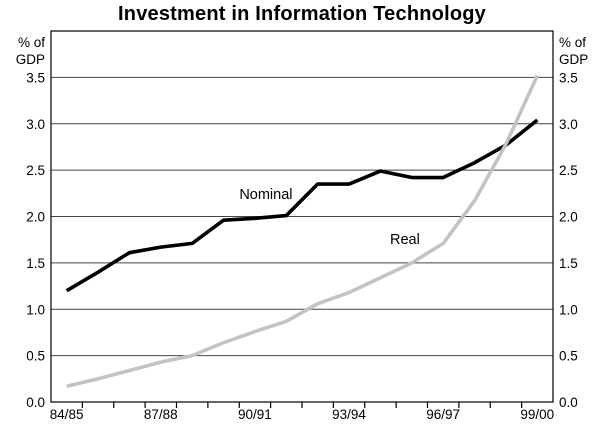 This screenshot has height=432, width=604. I want to click on y-tick-label-left: 3.5, so click(35, 77).